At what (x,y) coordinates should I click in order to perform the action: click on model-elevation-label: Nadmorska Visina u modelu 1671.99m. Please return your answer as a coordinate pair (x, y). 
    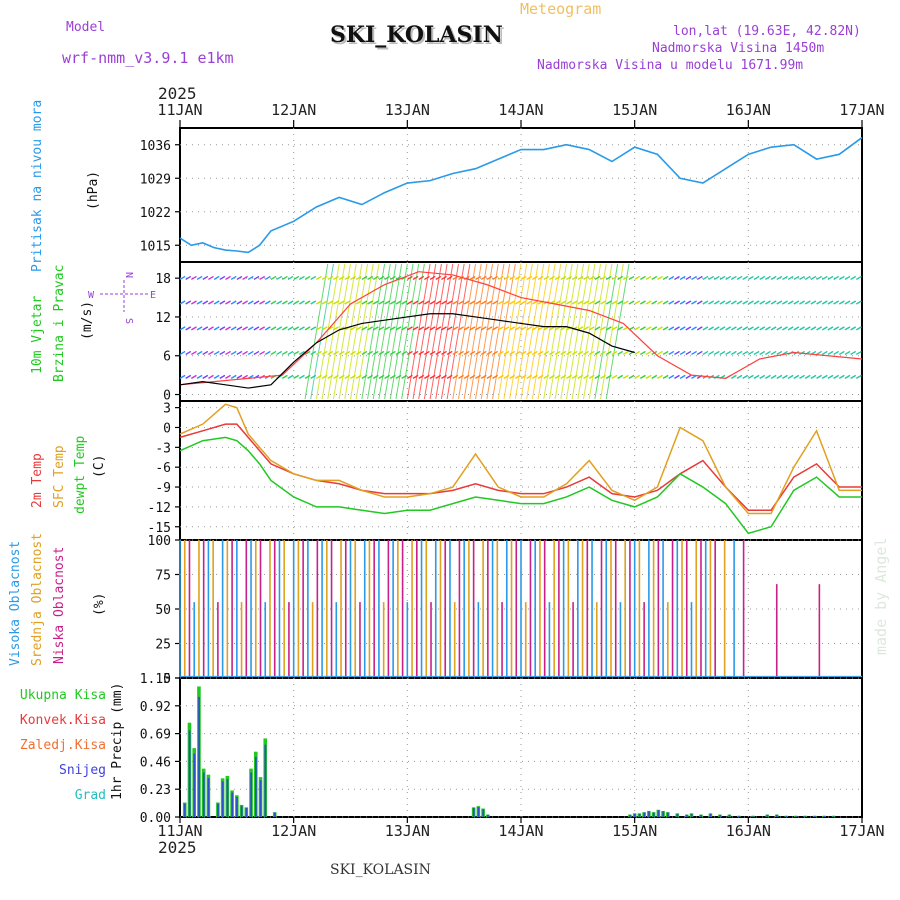
    Looking at the image, I should click on (670, 65).